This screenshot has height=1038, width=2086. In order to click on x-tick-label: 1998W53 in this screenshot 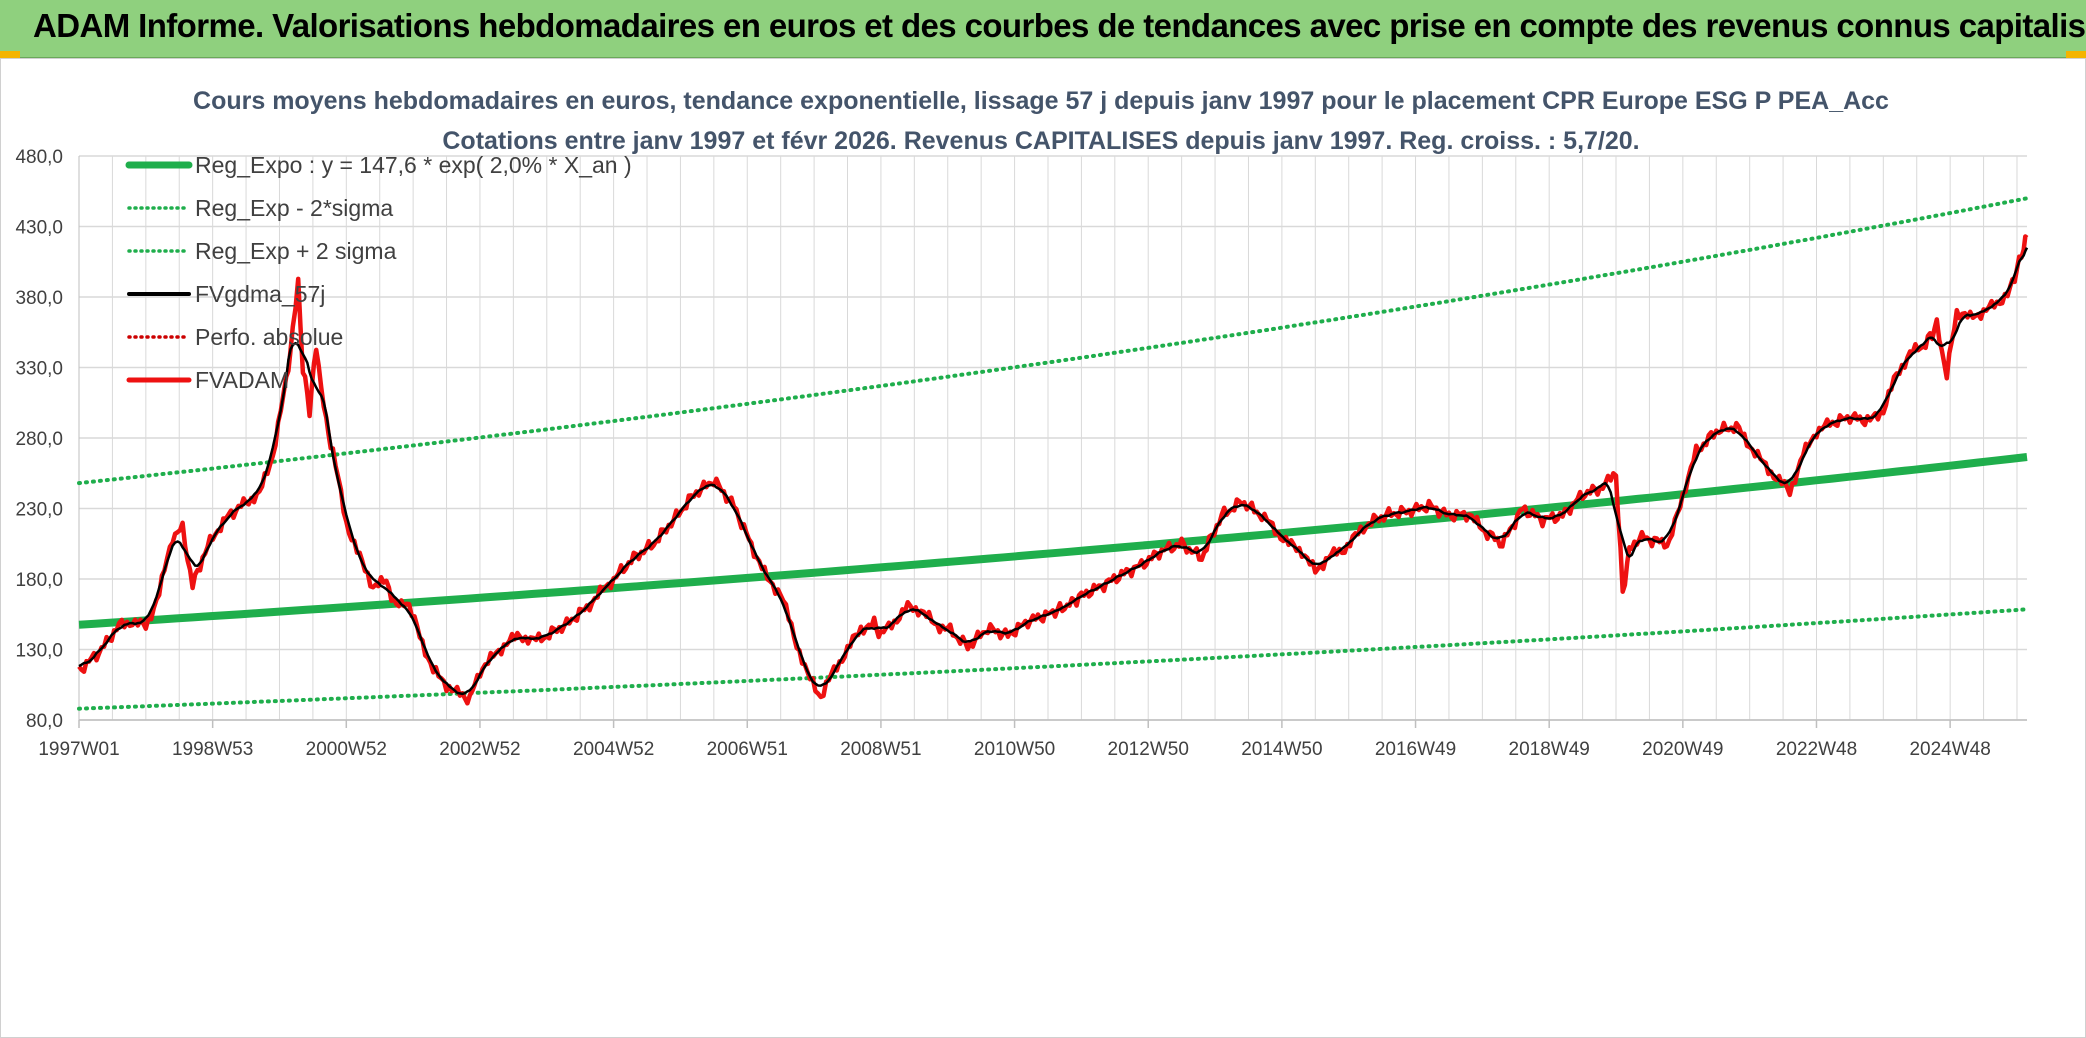, I will do `click(212, 749)`.